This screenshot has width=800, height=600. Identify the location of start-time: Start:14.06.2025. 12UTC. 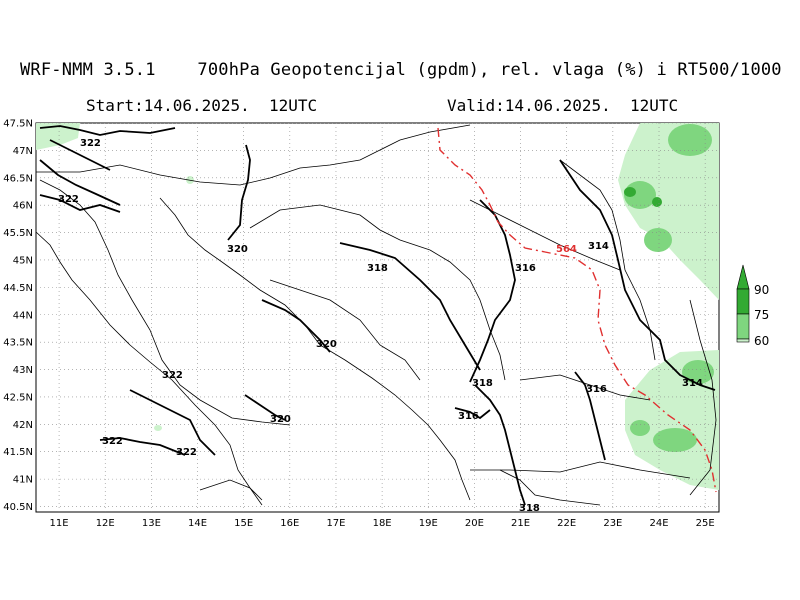
(202, 105).